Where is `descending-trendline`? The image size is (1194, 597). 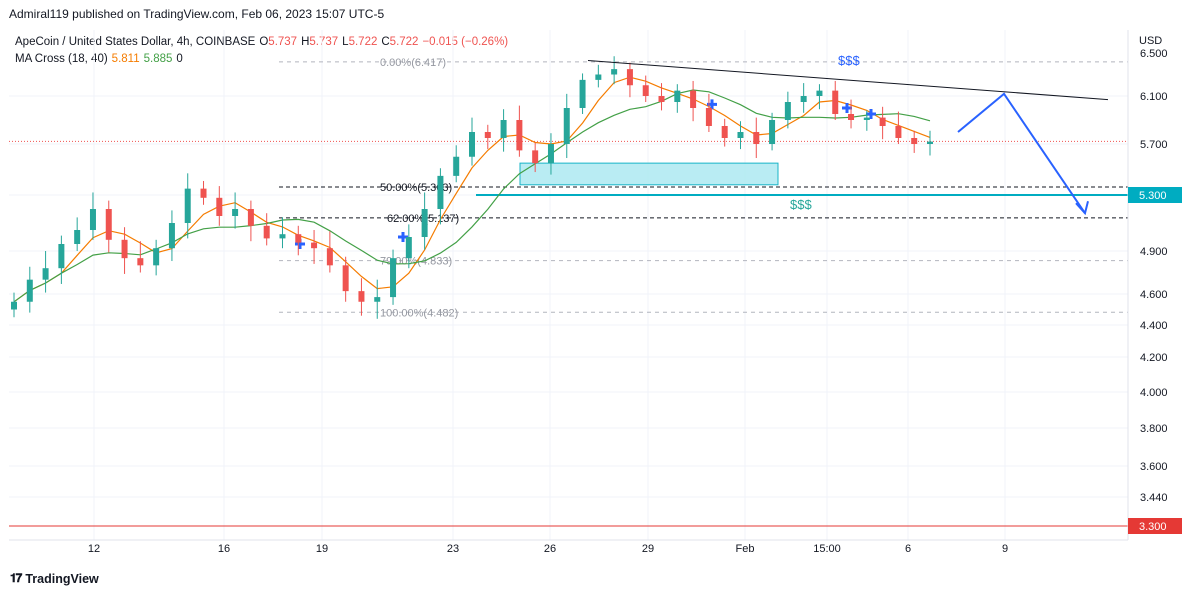
descending-trendline is located at coordinates (848, 80).